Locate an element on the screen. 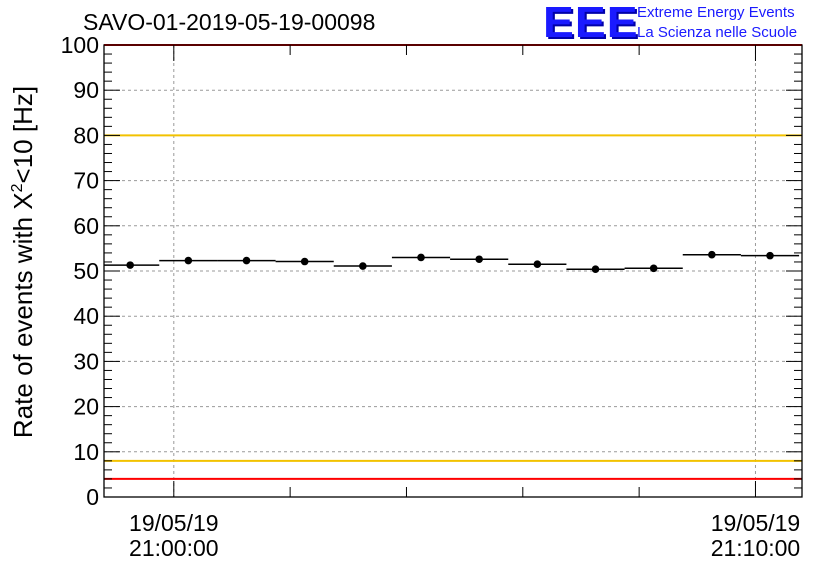 The width and height of the screenshot is (836, 572). x-tick-label-time: 21:00:00 is located at coordinates (174, 548).